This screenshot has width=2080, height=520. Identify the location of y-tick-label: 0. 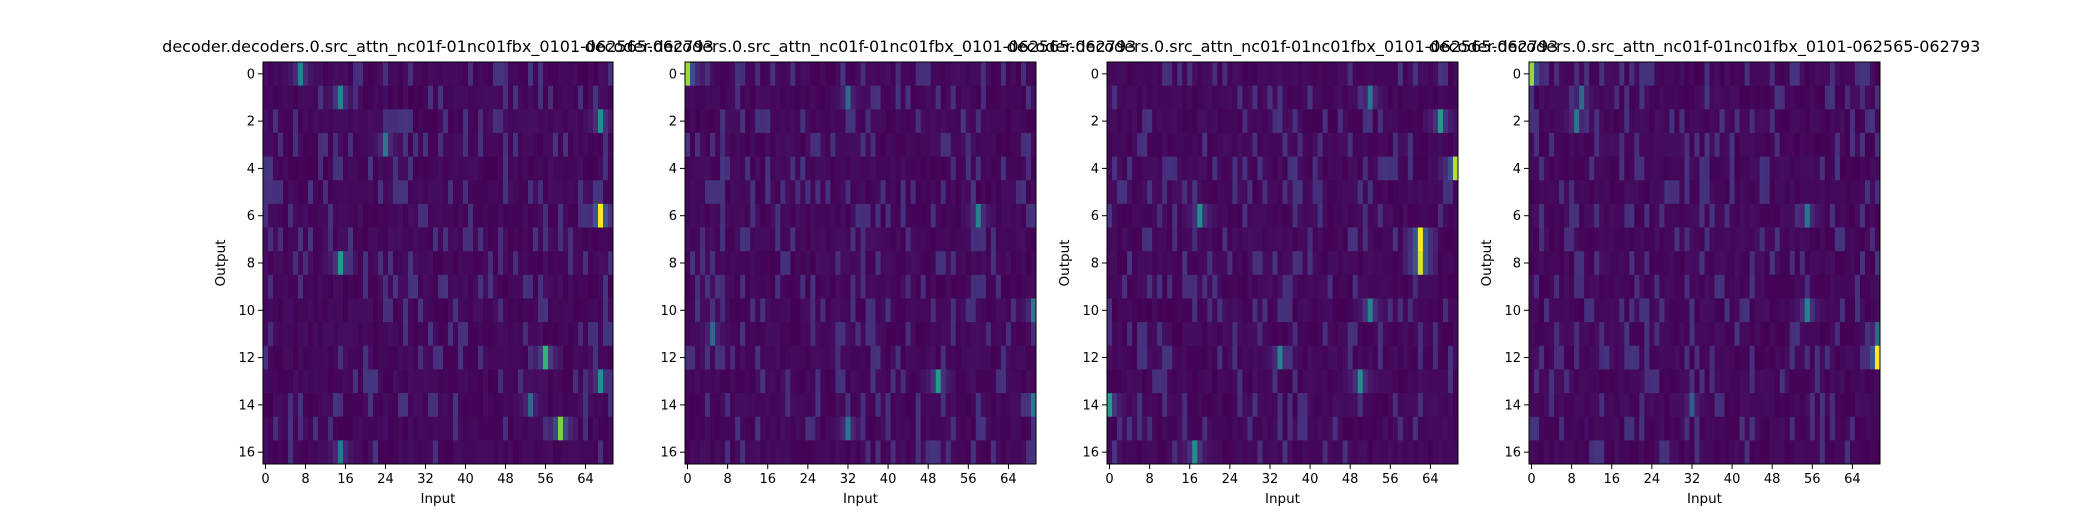
(251, 74).